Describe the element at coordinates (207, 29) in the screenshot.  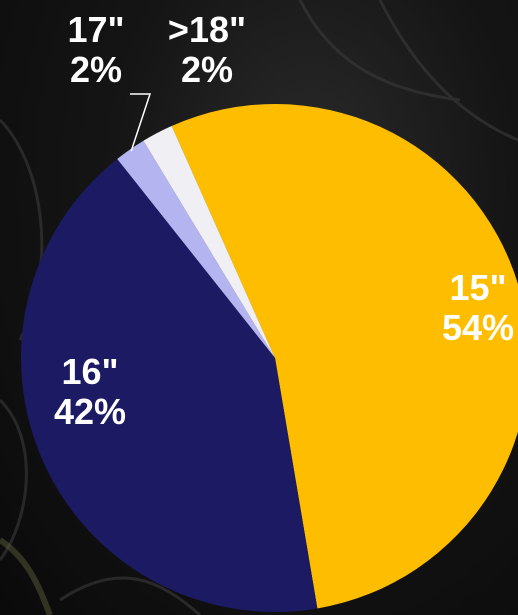
I see `slice-label-18plus-category: >18"` at that location.